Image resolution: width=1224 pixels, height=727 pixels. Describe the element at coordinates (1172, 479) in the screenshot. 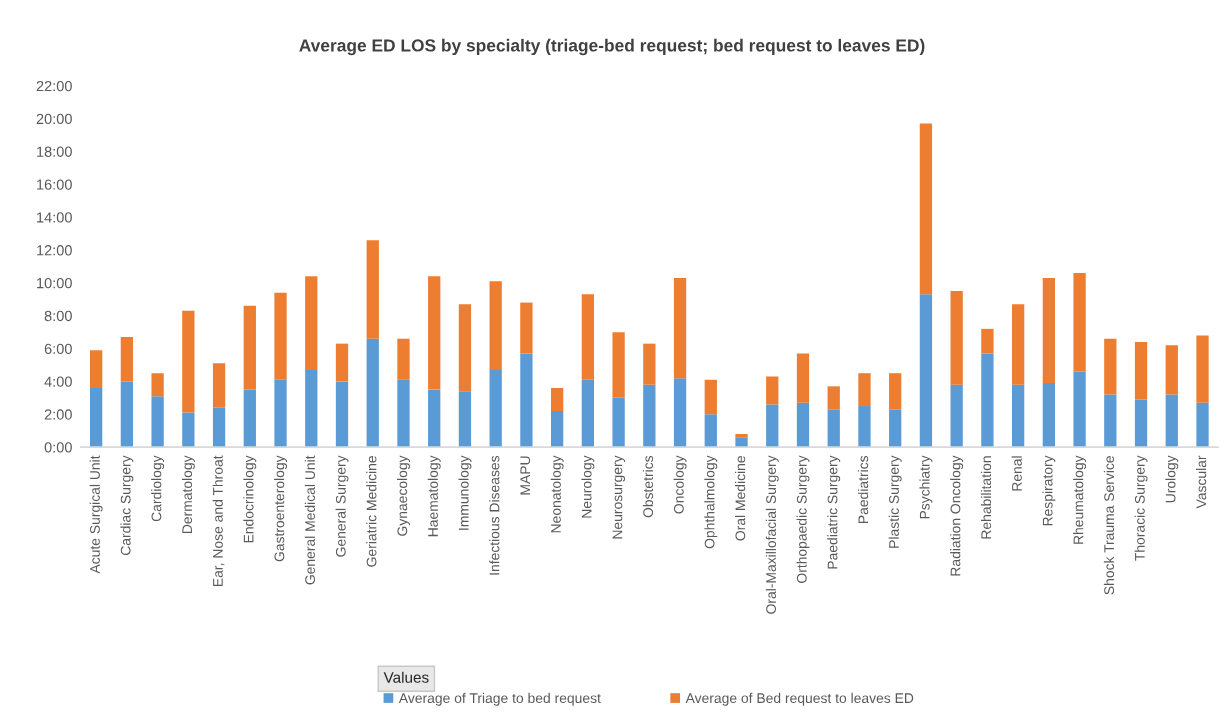

I see `x-tick-label: Urology` at that location.